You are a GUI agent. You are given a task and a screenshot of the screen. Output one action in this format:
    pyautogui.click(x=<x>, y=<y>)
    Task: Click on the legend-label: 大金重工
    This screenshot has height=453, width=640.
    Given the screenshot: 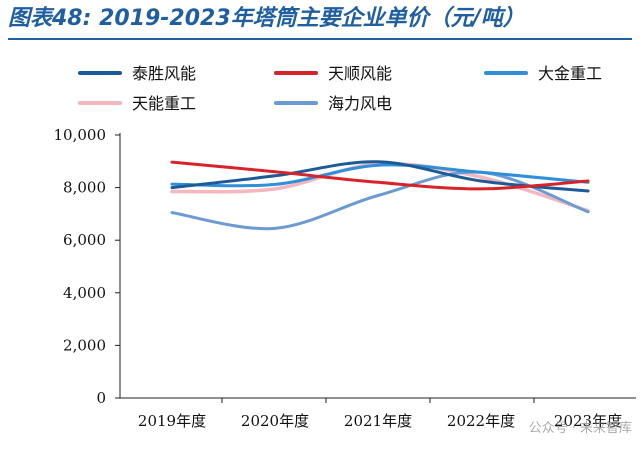 What is the action you would take?
    pyautogui.click(x=570, y=73)
    